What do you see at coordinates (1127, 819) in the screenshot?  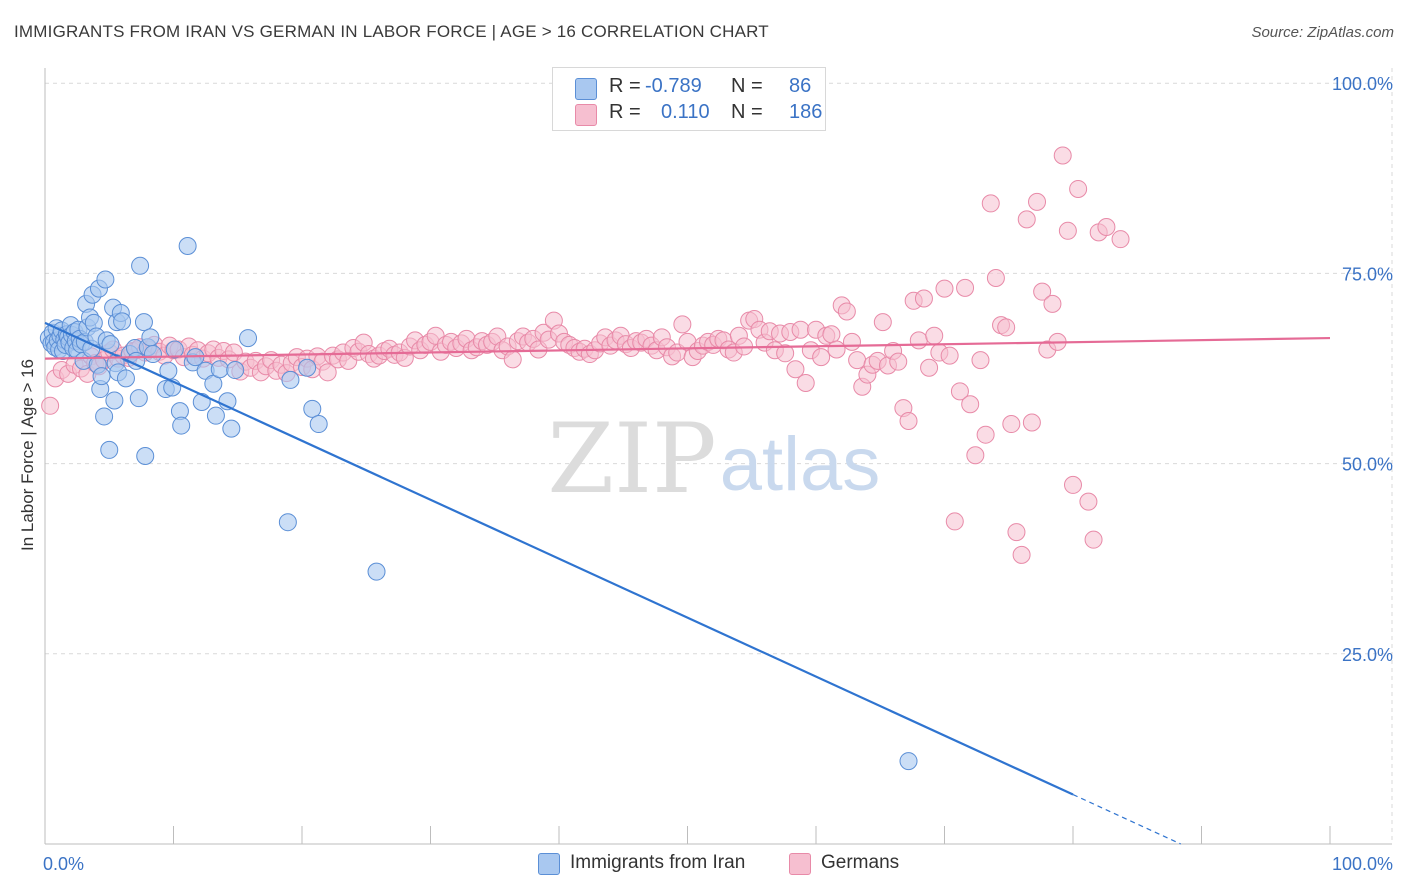 I see `iran-trend-extension` at bounding box center [1127, 819].